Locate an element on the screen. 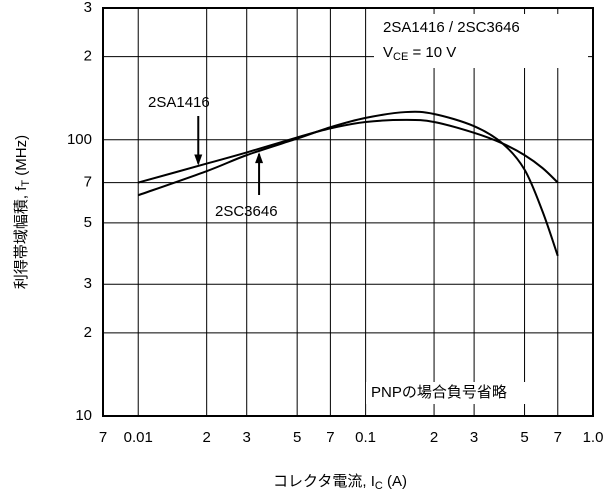  x-axis-label: コレクタ電流, IC (A) is located at coordinates (340, 482).